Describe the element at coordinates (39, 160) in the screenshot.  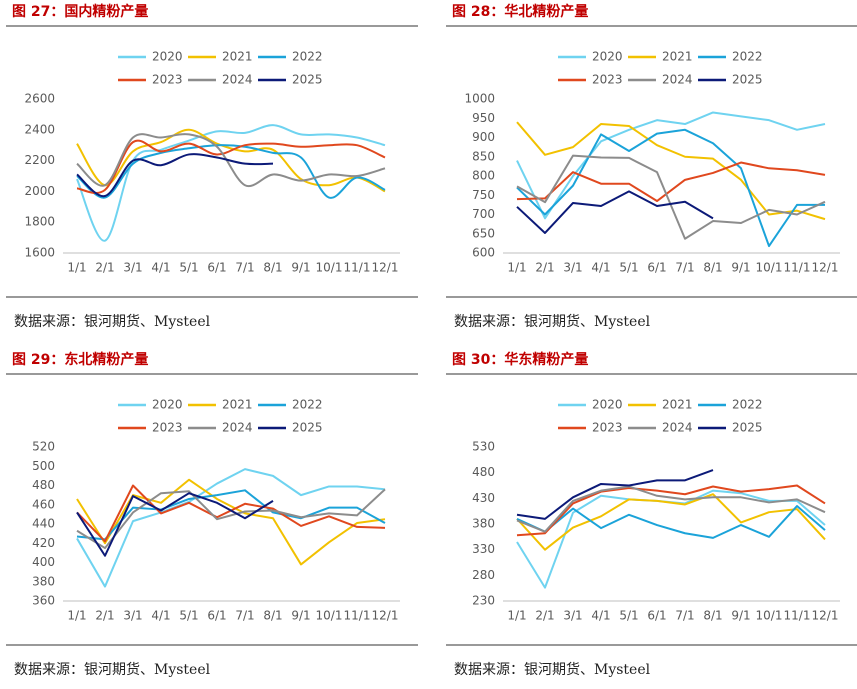
I see `y-tick-label: 2200` at that location.